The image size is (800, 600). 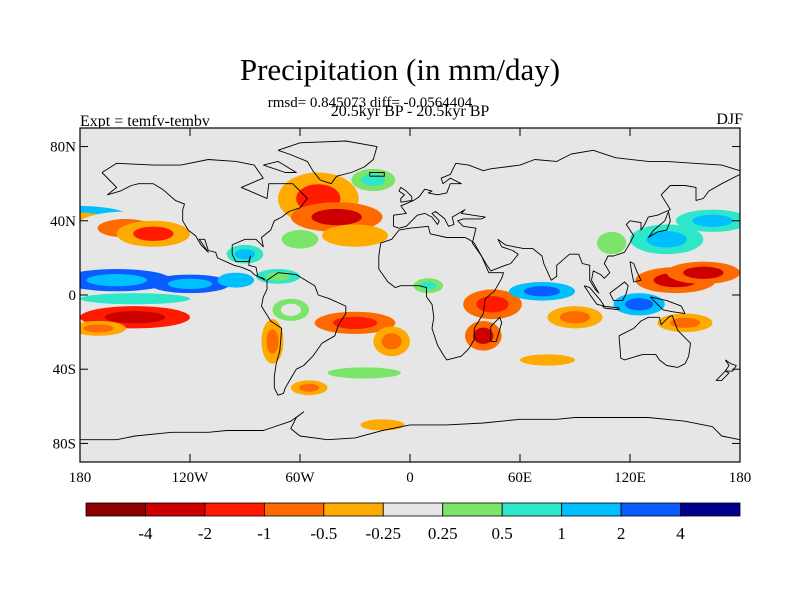 I want to click on colorbar-label: 0.5, so click(x=502, y=533).